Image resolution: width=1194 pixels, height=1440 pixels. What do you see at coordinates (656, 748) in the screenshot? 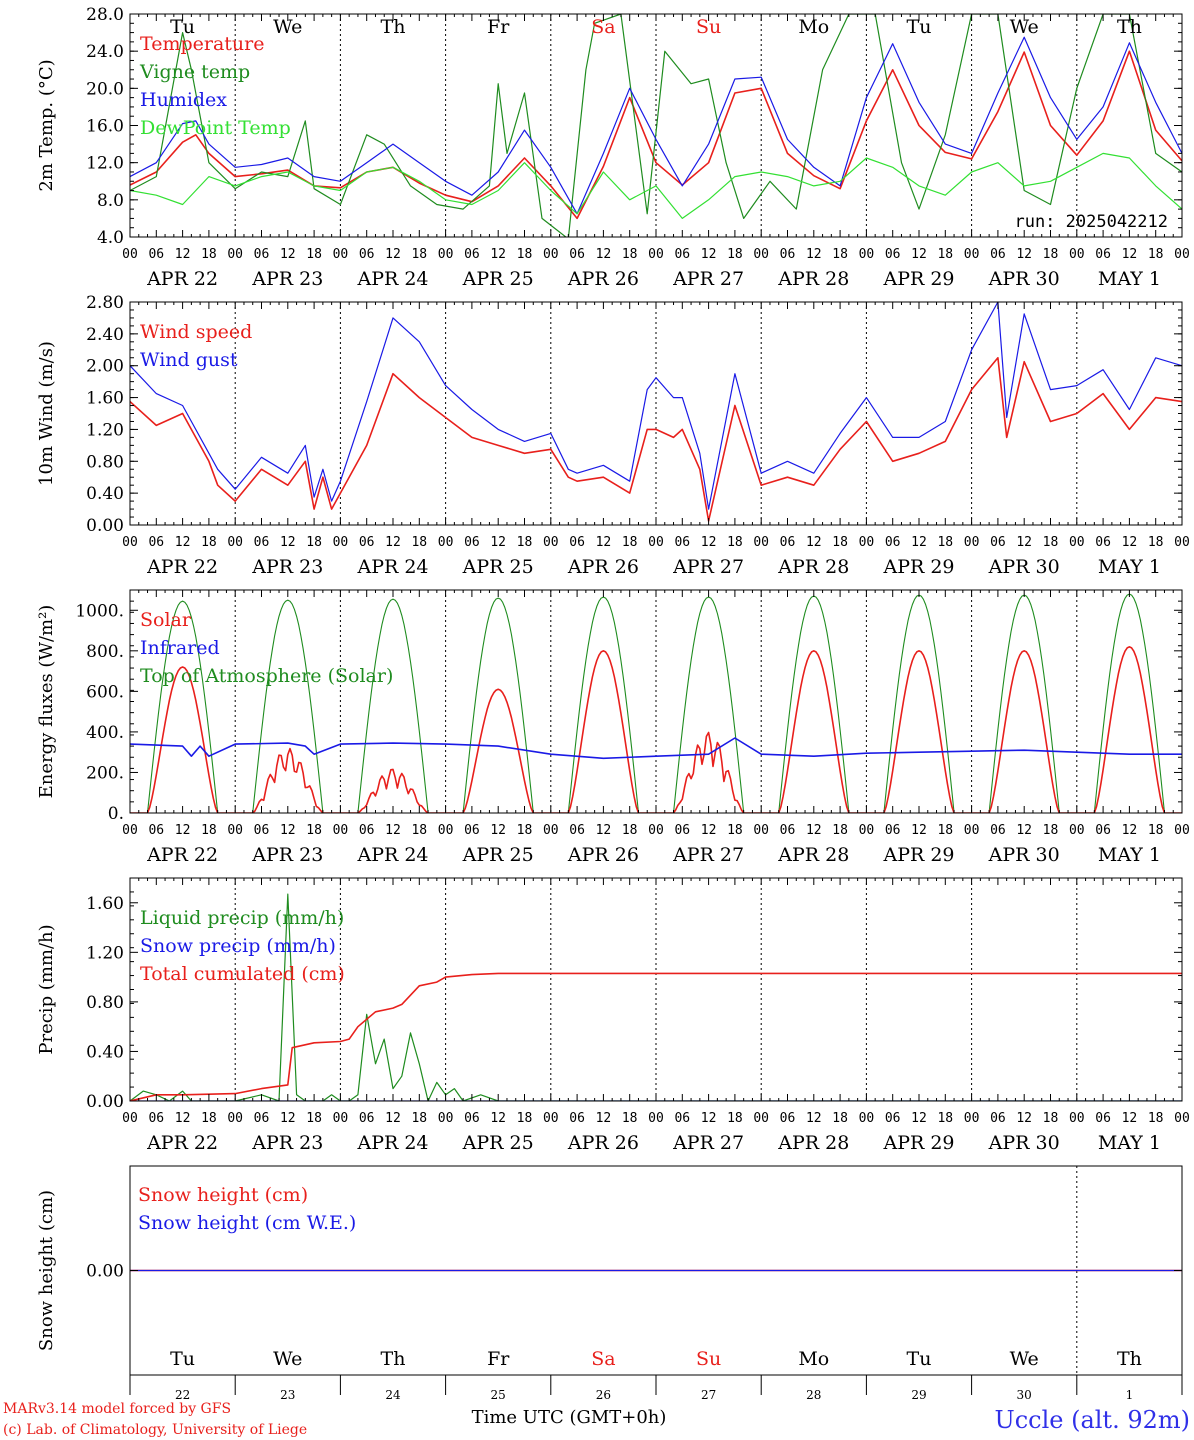
I see `series-infrared` at bounding box center [656, 748].